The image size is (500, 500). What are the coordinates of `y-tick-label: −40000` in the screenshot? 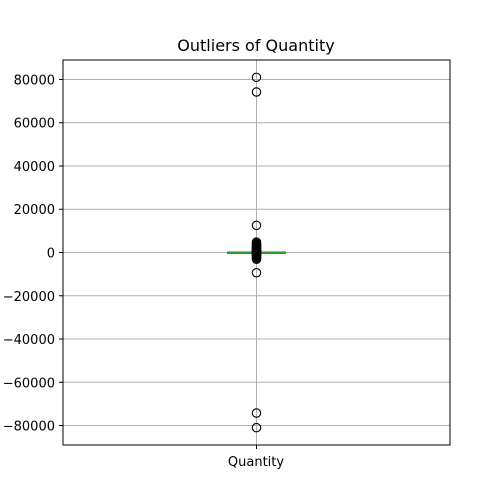 It's located at (29, 340).